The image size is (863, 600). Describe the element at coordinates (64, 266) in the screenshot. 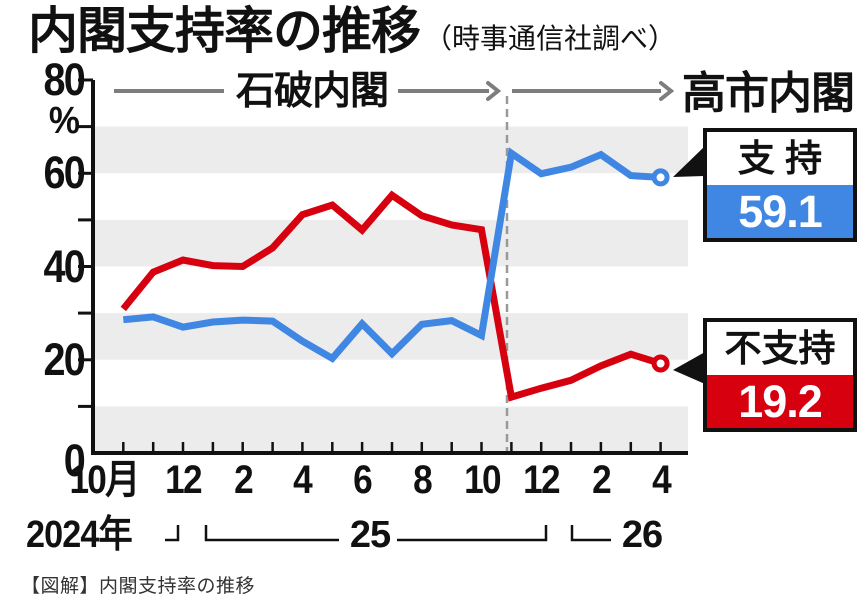

I see `y-axis-label: 40` at that location.